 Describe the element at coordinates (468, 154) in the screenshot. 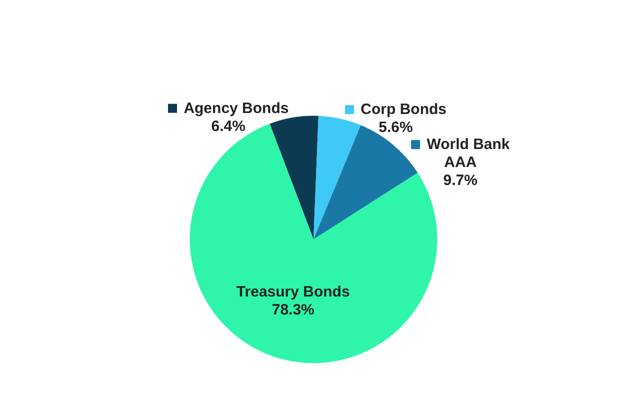

I see `legend-label: World Bank AAA` at that location.